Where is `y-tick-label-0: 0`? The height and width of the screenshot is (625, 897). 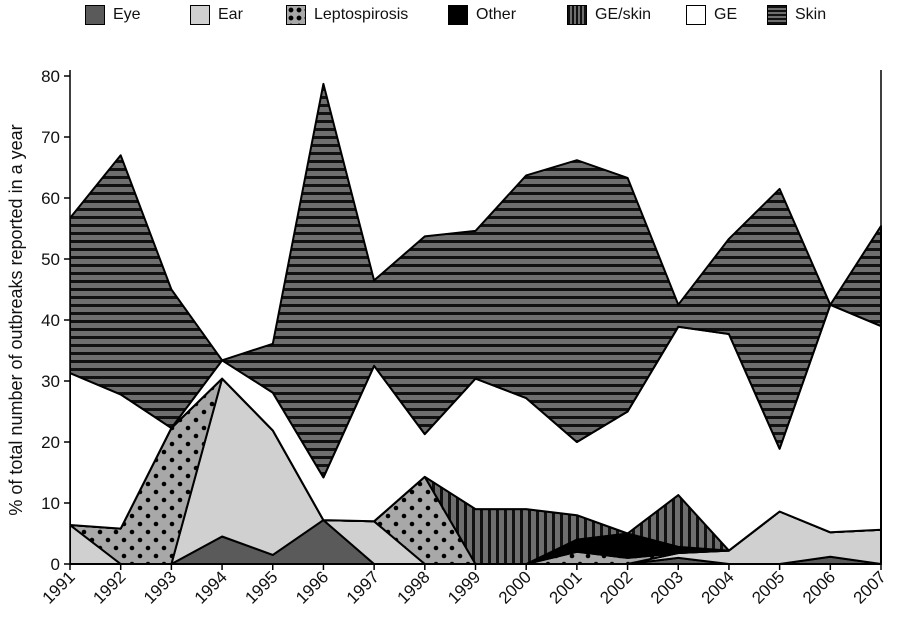 y-tick-label-0: 0 is located at coordinates (55, 564).